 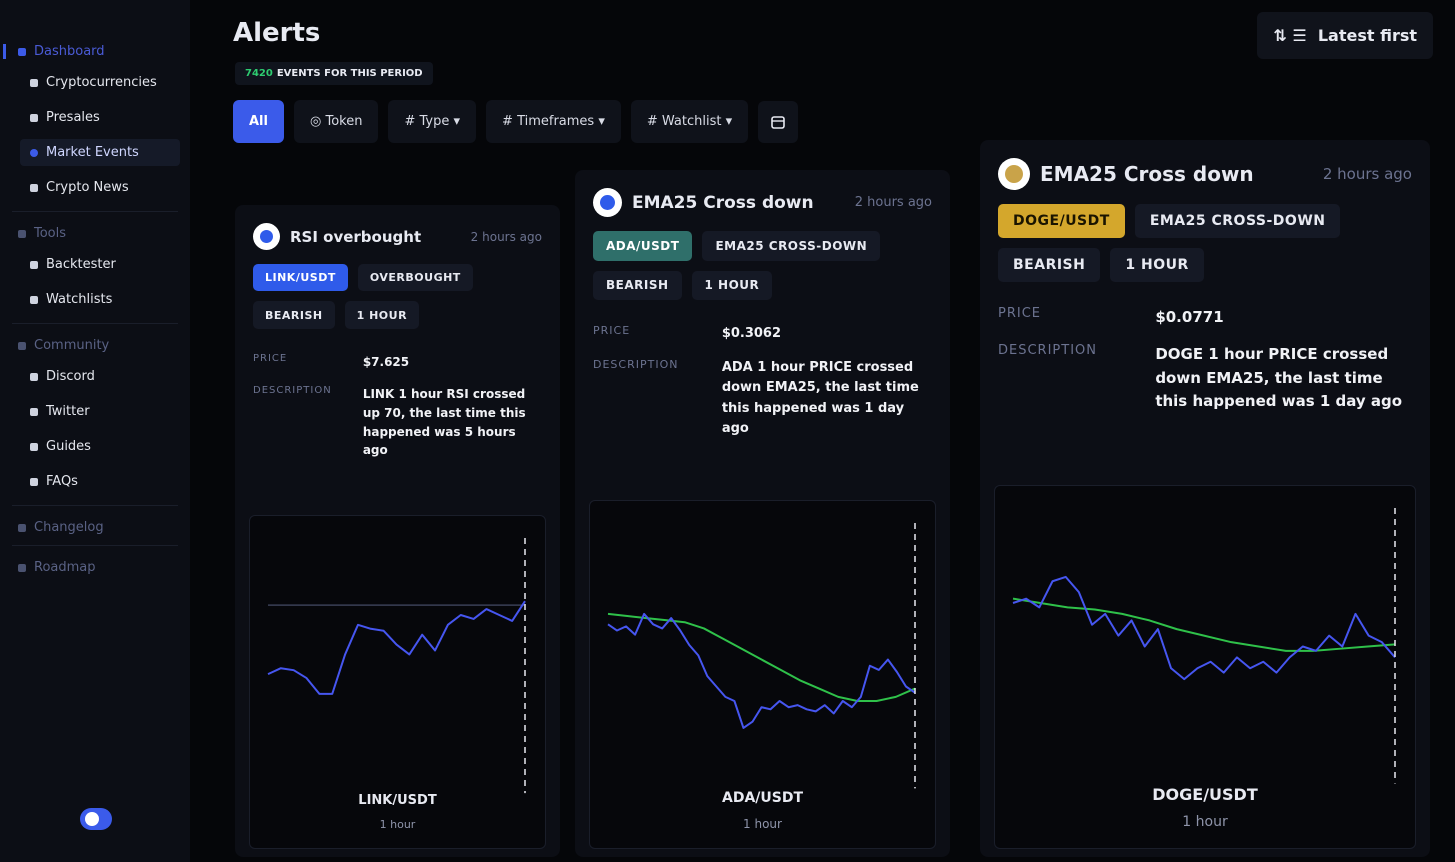 I want to click on section-title: Community, so click(x=104, y=345).